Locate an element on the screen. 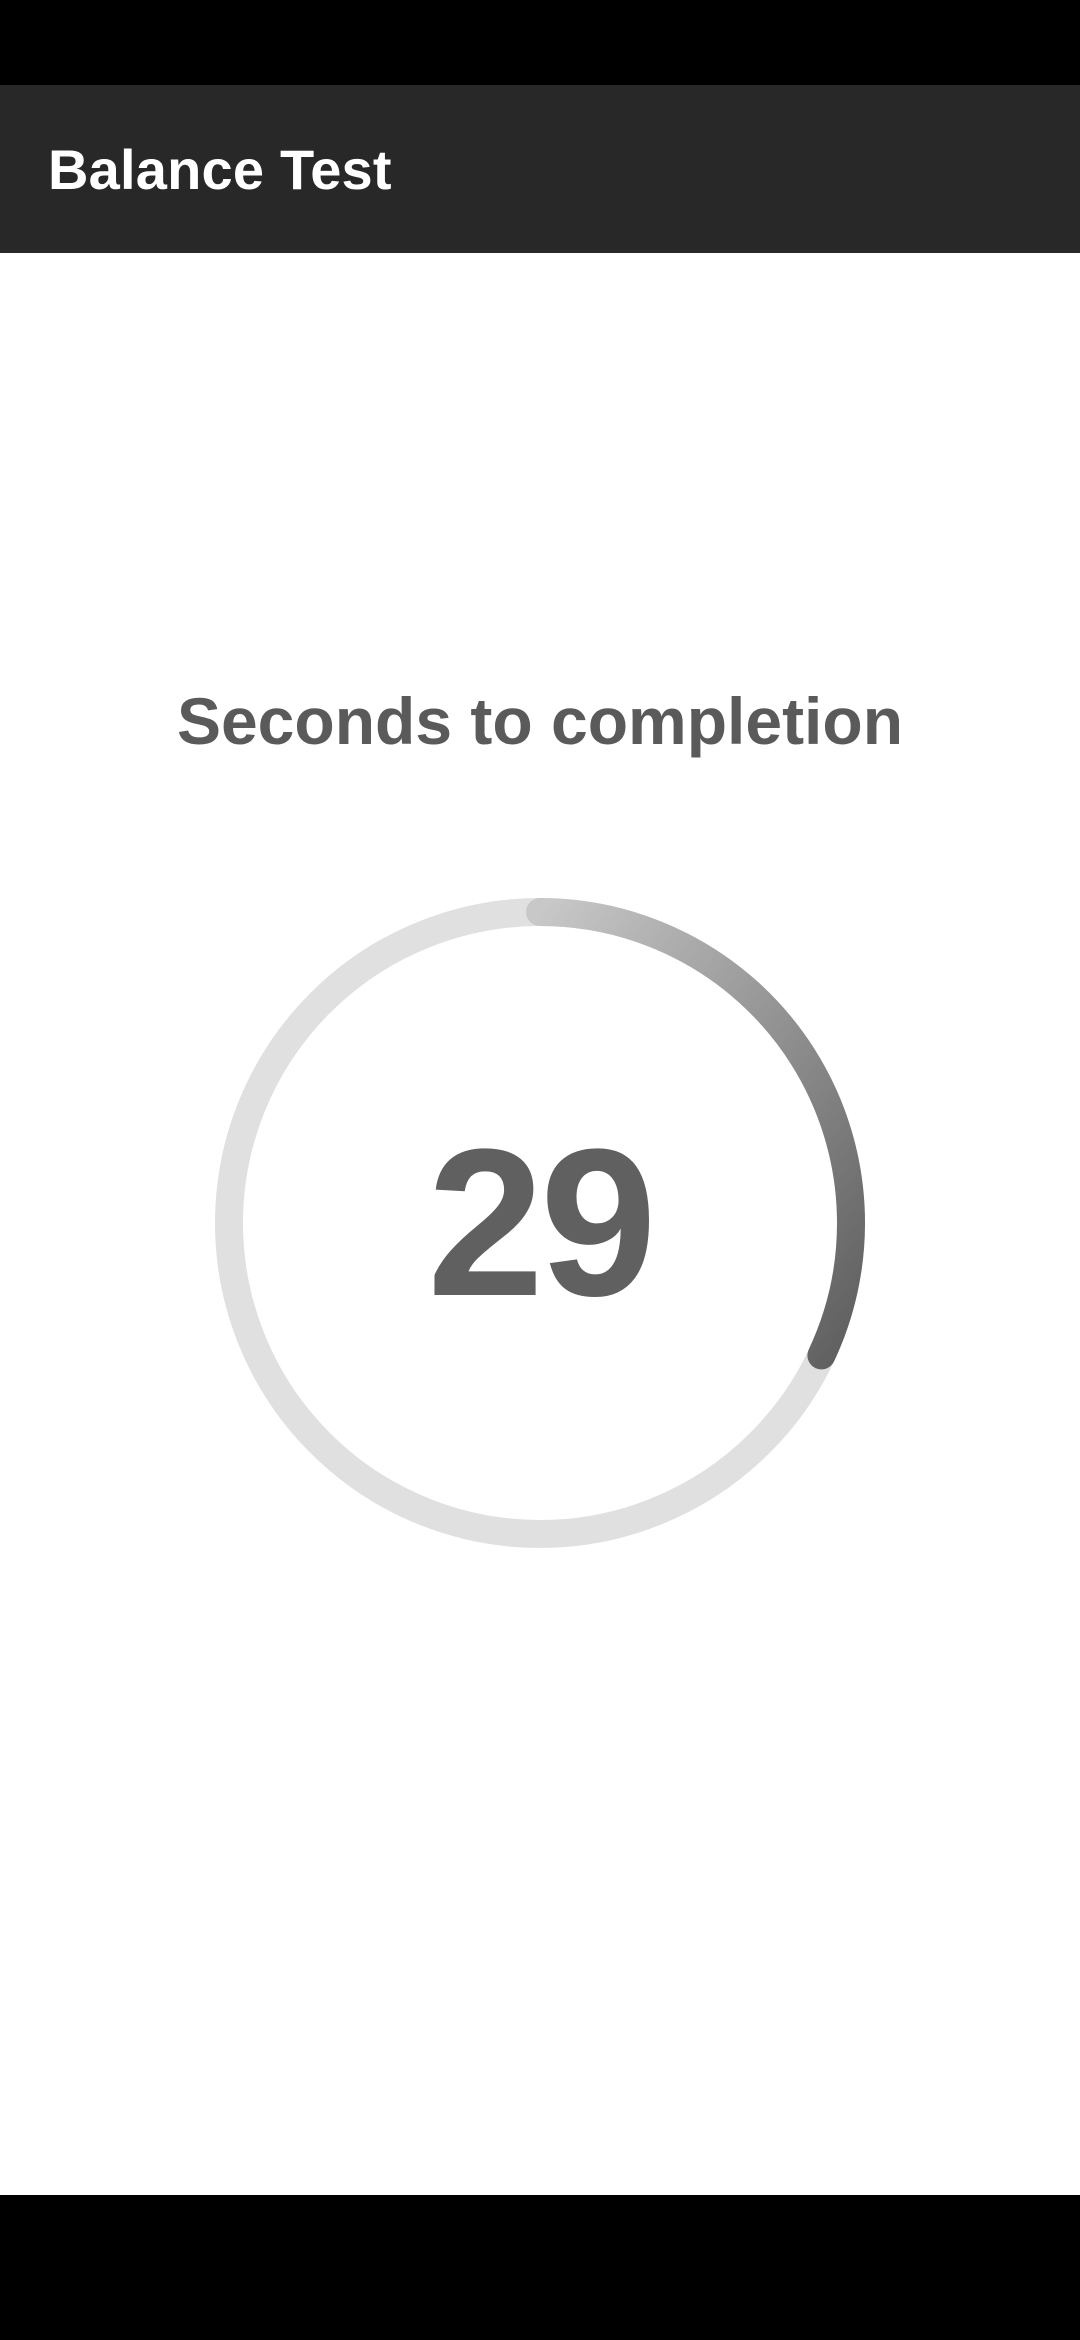 The height and width of the screenshot is (2340, 1080). countdown-value: 29 is located at coordinates (542, 1222).